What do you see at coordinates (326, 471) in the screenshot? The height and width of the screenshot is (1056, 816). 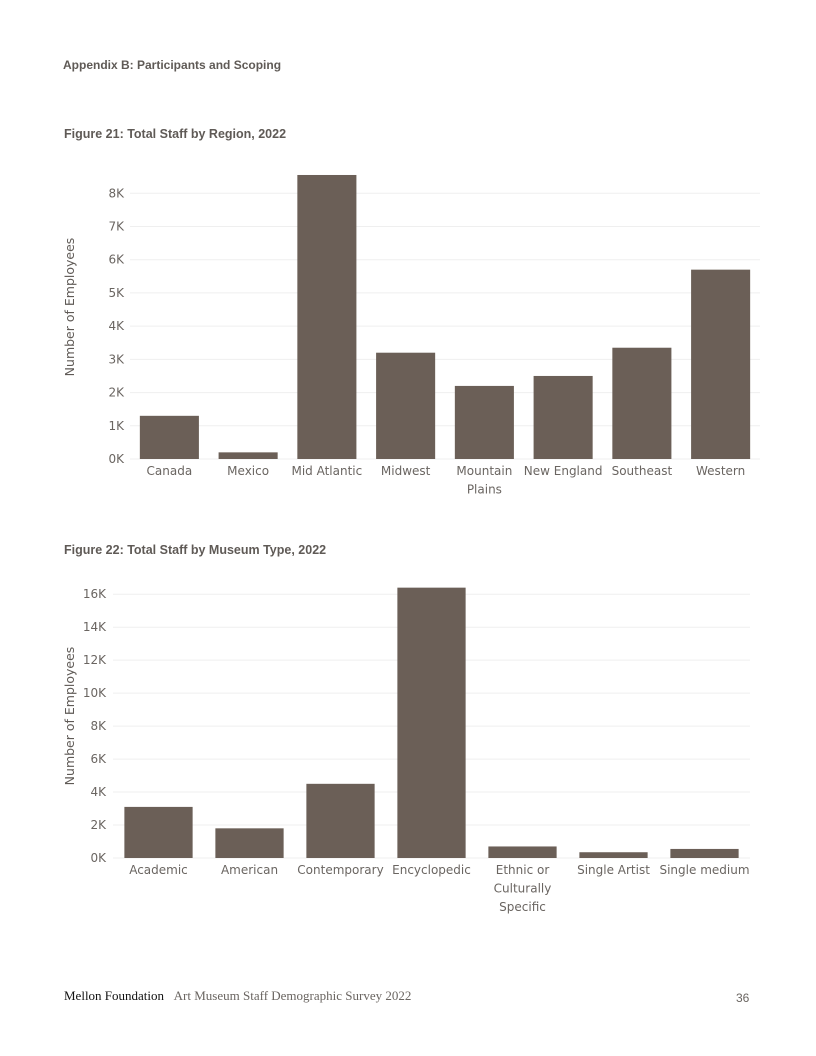 I see `category-label: Mid Atlantic` at bounding box center [326, 471].